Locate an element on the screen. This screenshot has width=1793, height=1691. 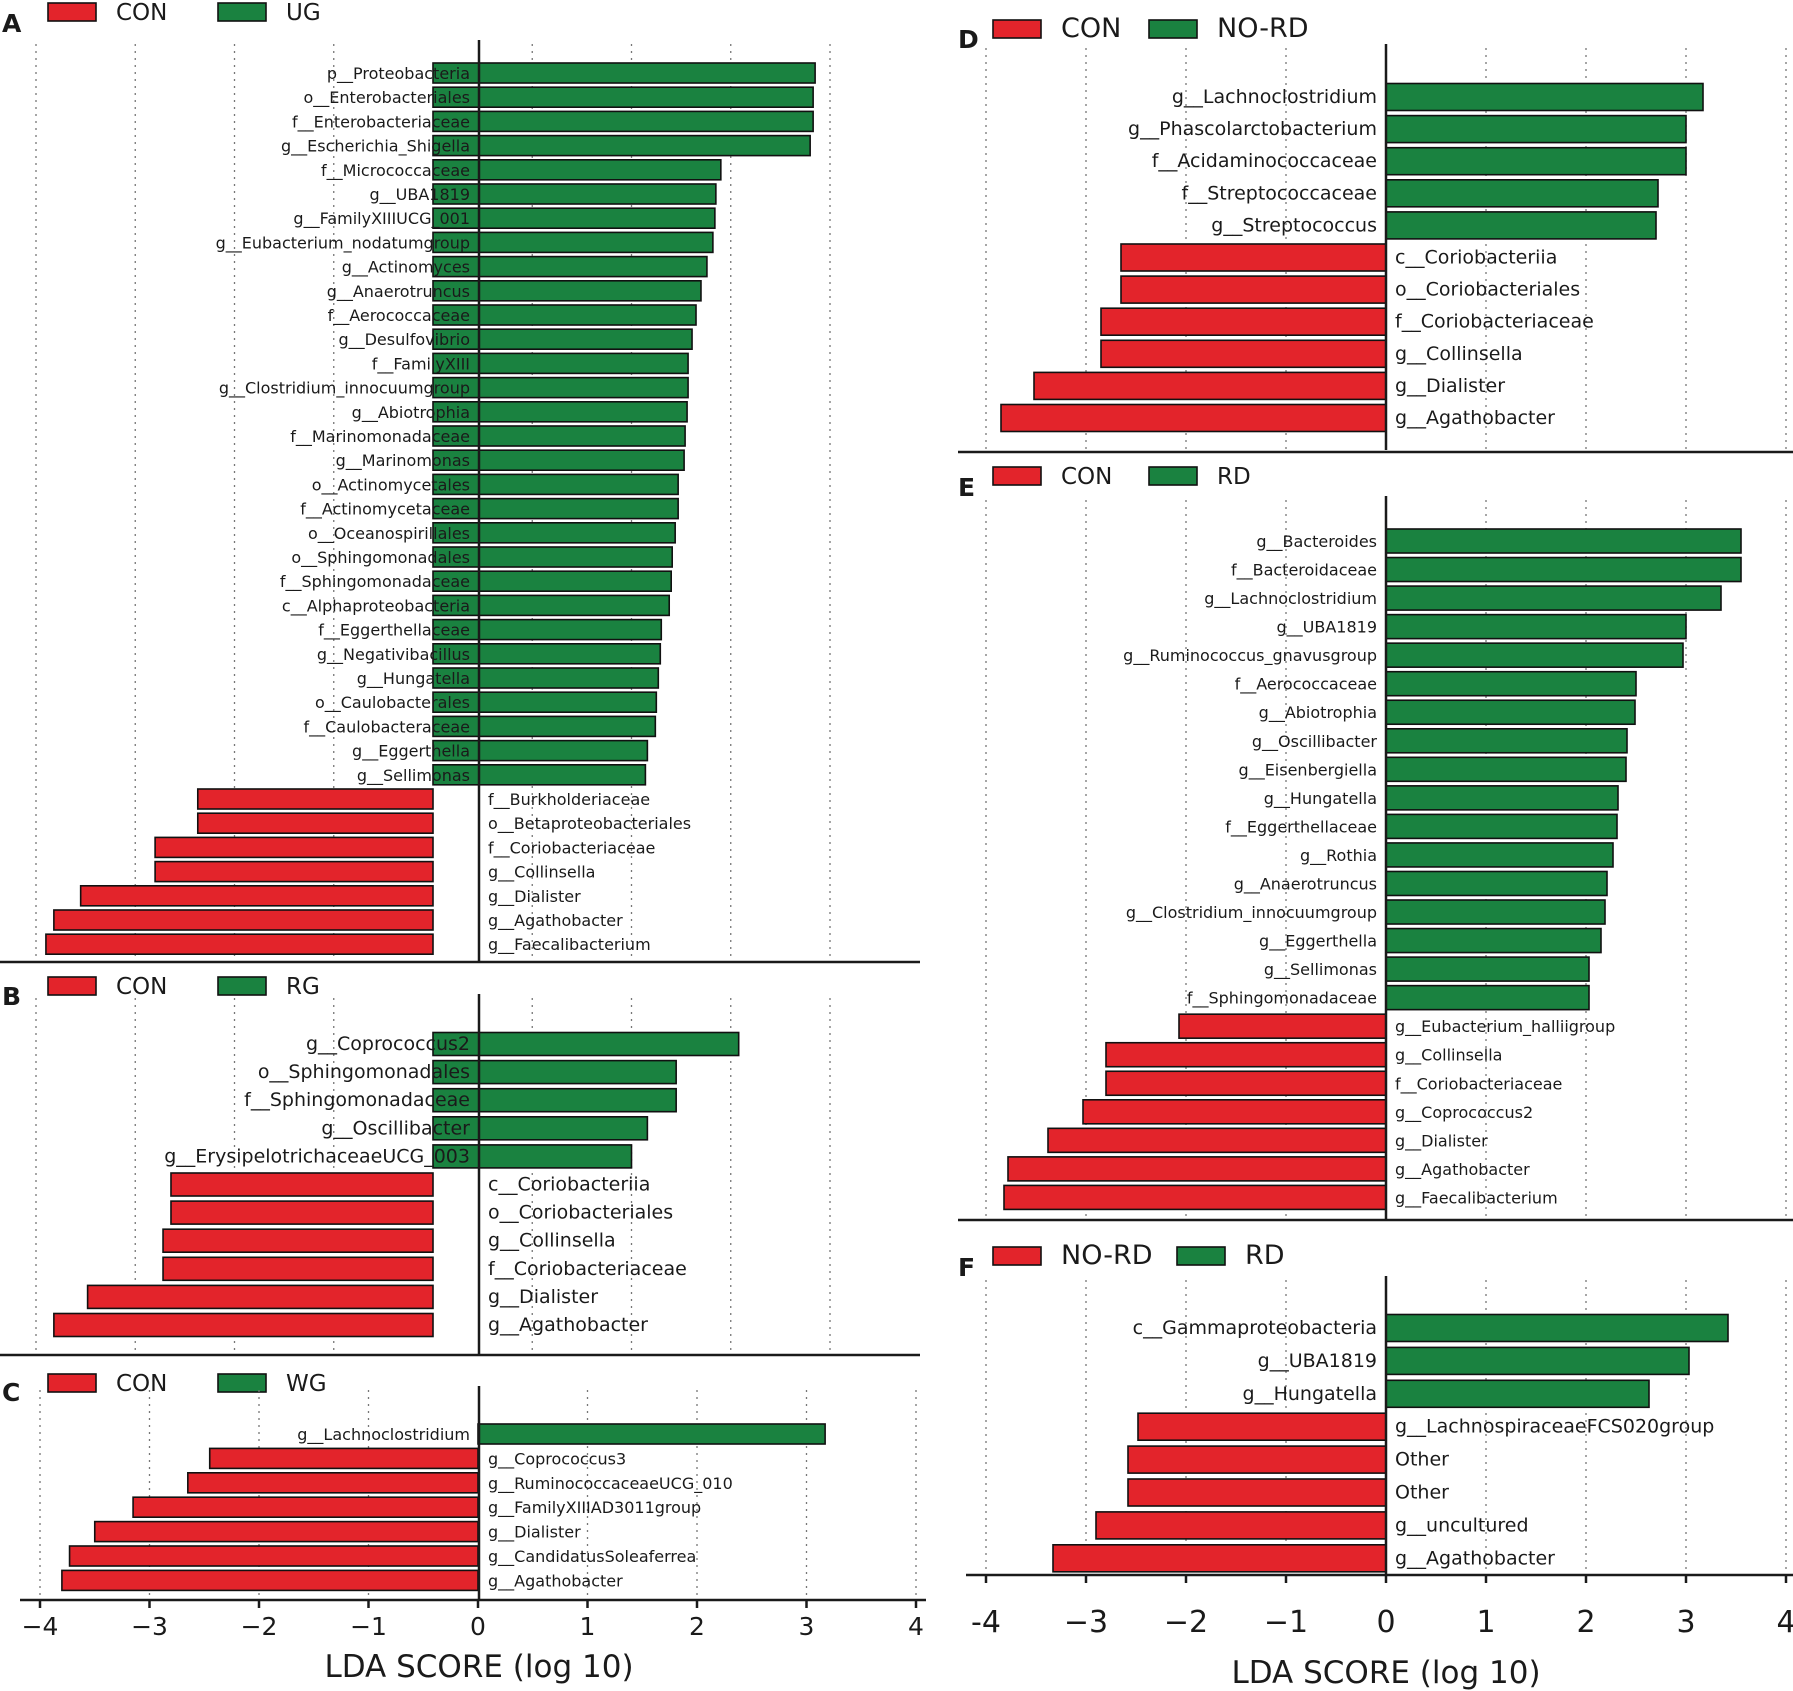
bar-f-coriobacteriaceae is located at coordinates (294, 847).